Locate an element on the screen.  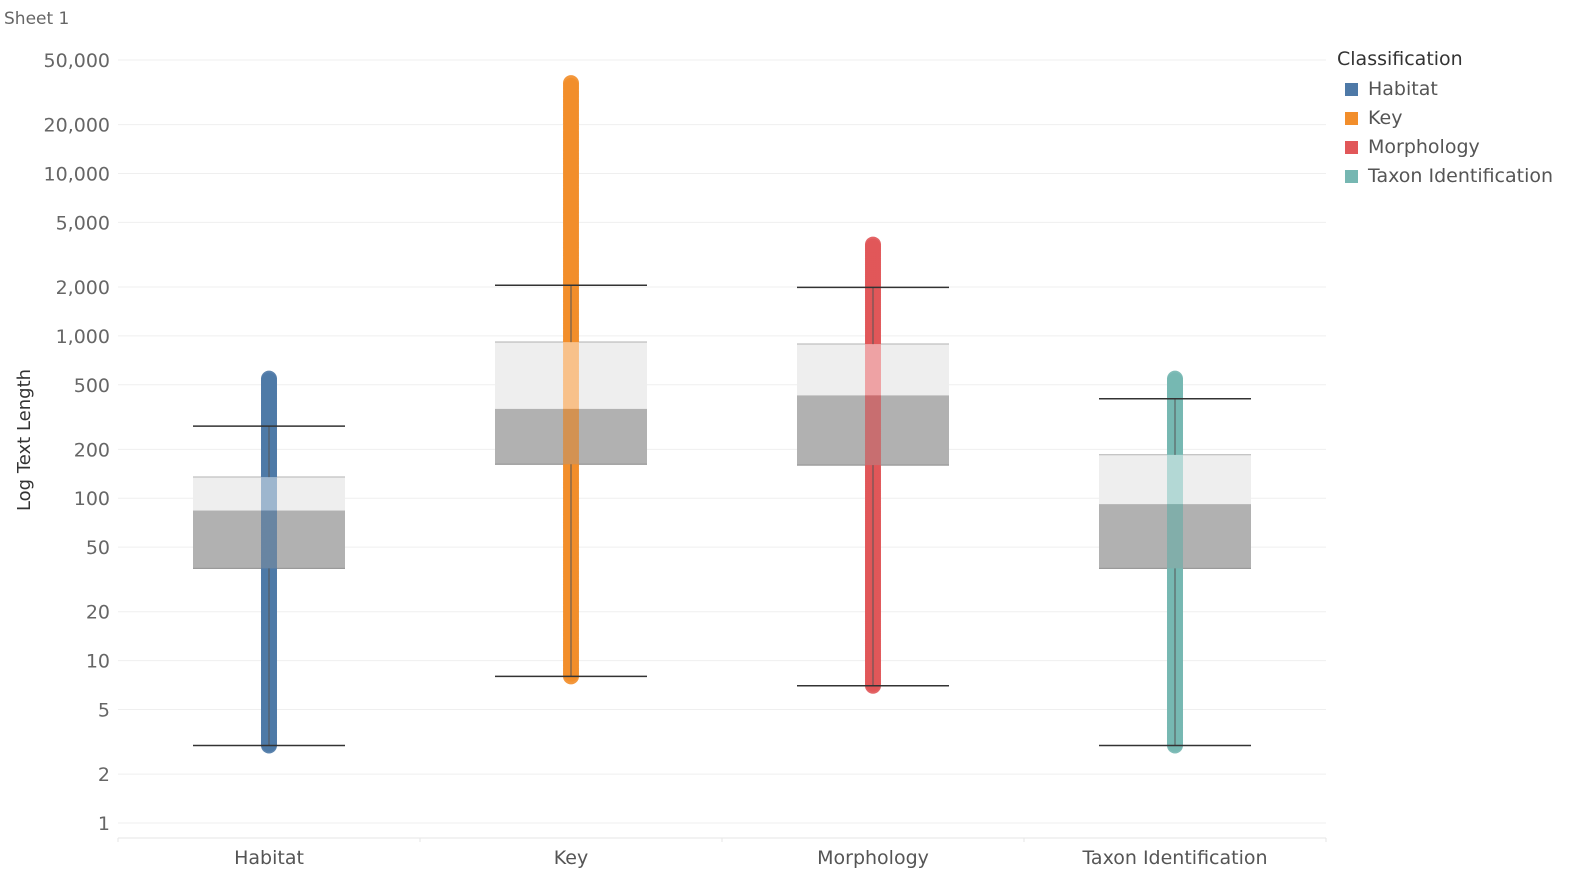
y-tick-label: 20,000 is located at coordinates (77, 126).